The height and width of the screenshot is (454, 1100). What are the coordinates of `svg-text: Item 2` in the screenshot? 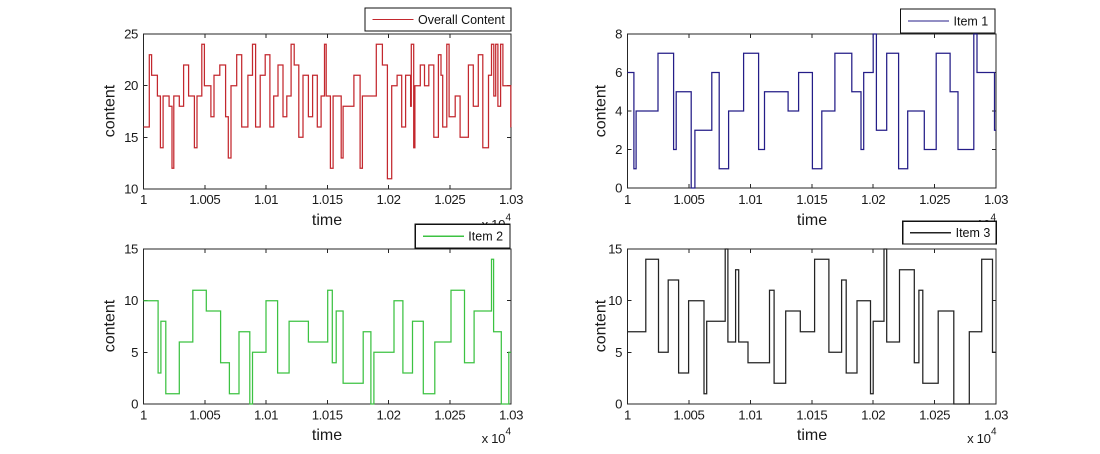 It's located at (485, 237).